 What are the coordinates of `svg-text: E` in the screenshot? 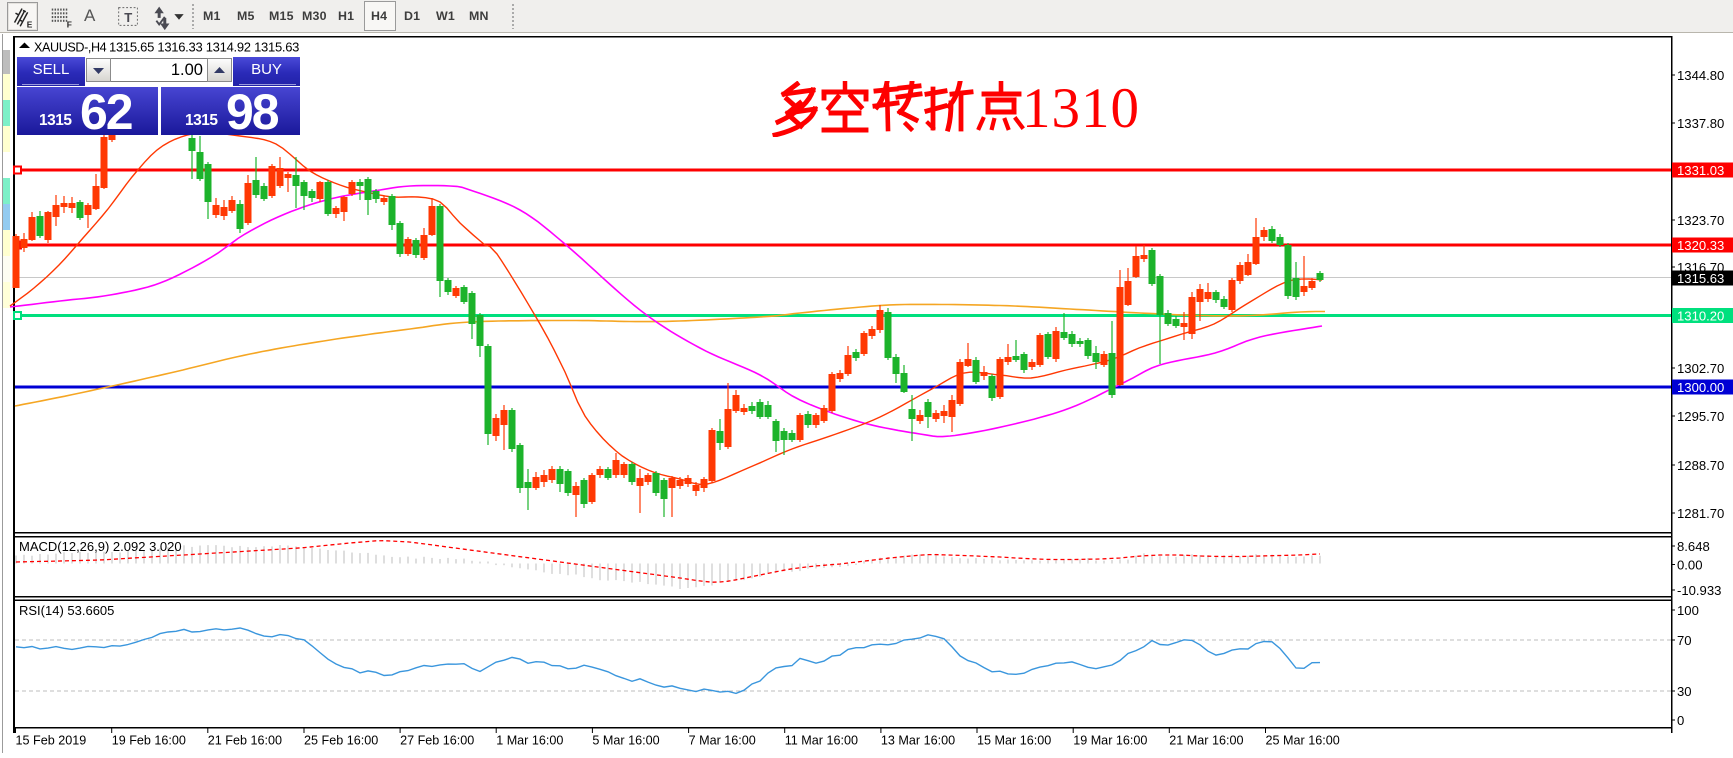 It's located at (30, 24).